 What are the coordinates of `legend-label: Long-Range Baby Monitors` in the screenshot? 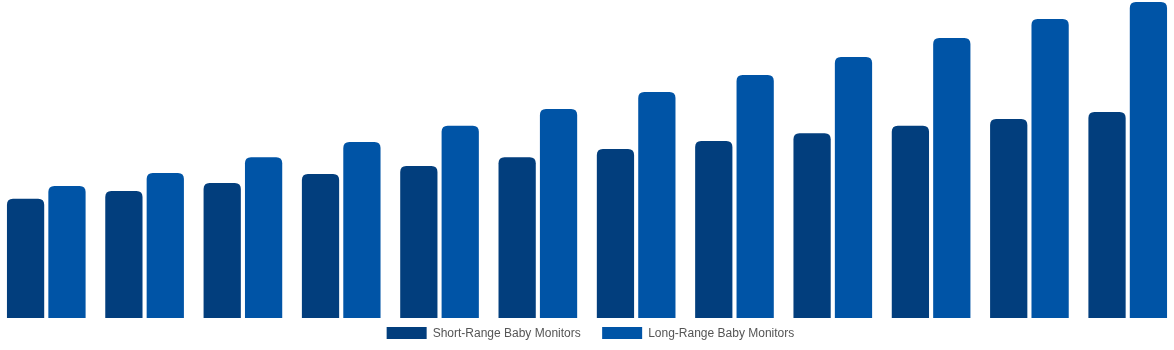 It's located at (721, 333).